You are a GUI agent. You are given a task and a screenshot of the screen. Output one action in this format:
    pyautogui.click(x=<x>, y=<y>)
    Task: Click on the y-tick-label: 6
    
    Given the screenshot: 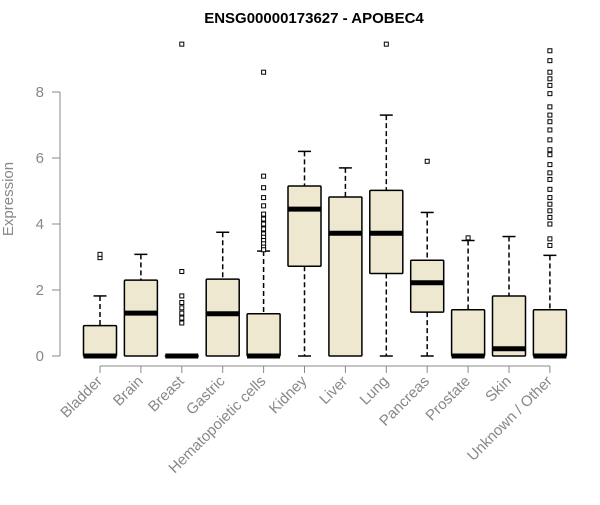 What is the action you would take?
    pyautogui.click(x=40, y=158)
    